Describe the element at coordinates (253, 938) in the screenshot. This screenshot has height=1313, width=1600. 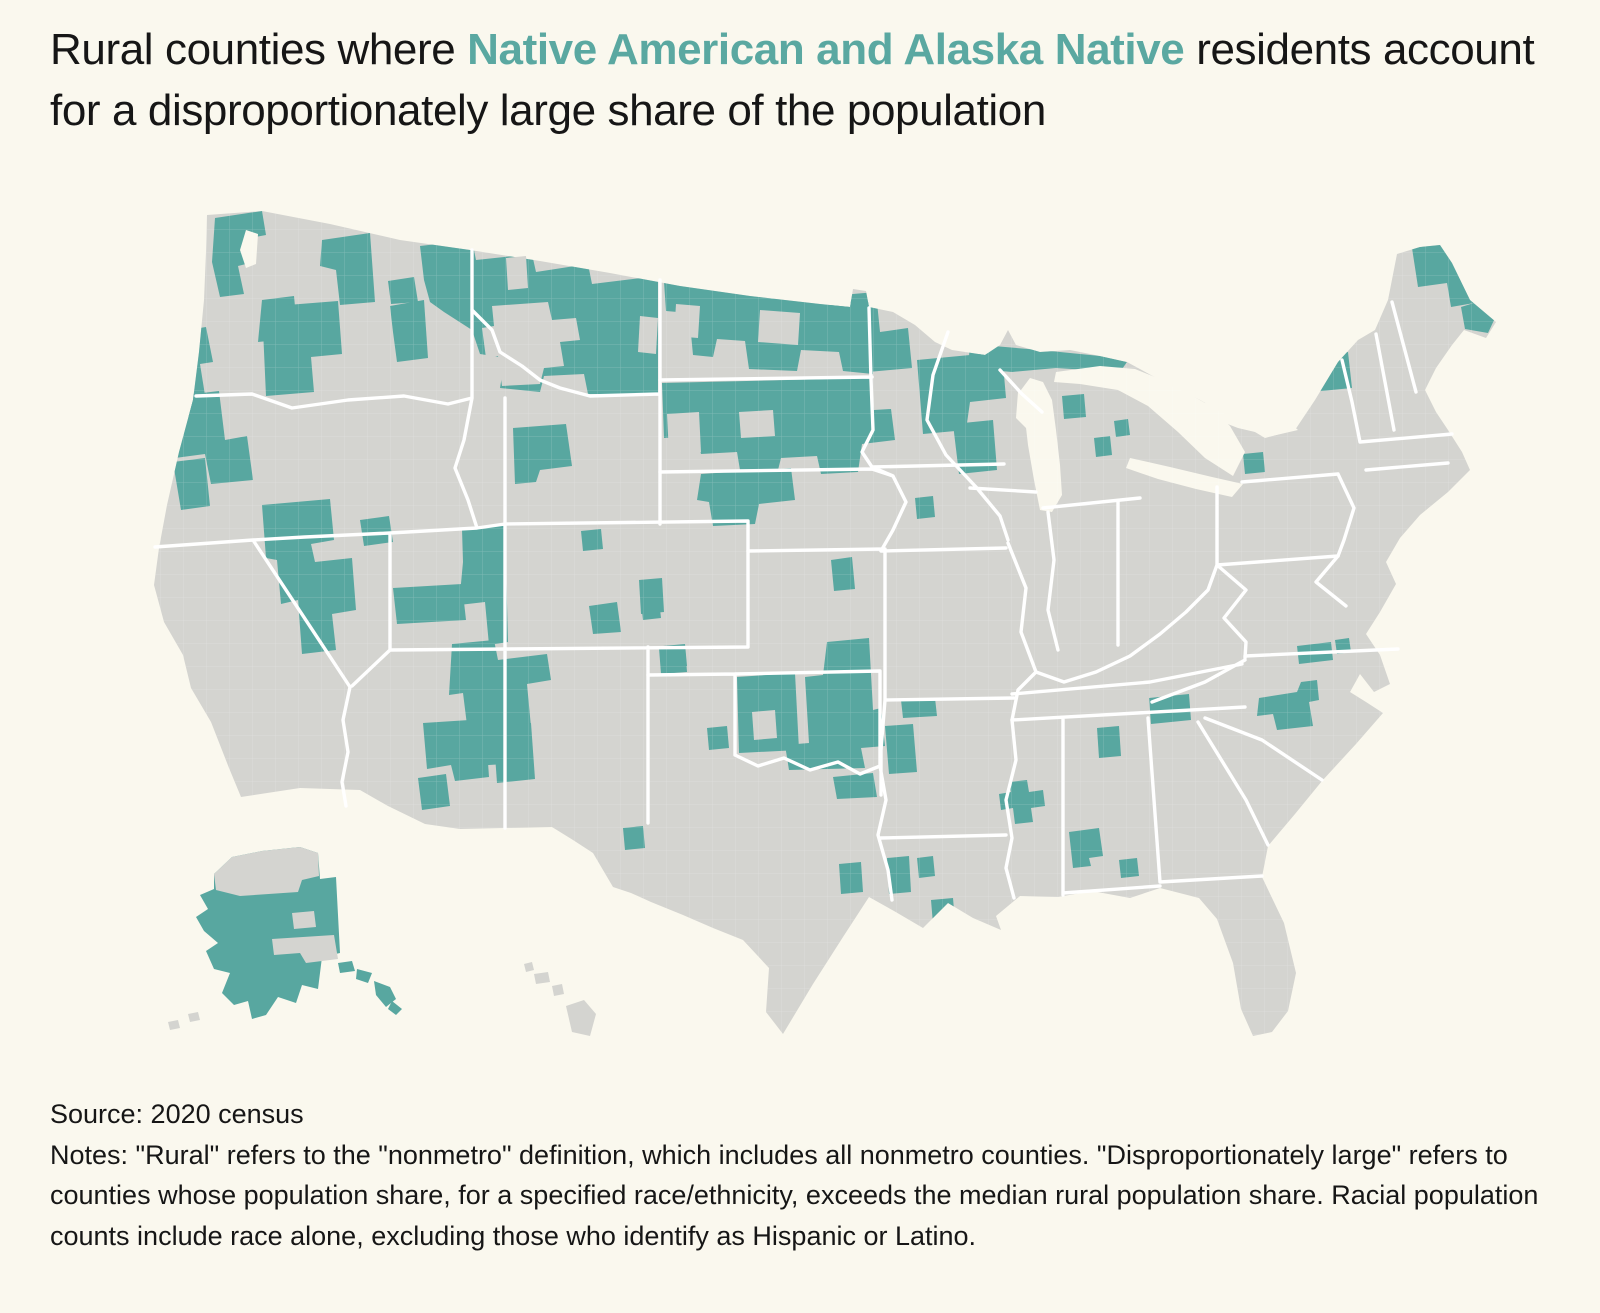
I see `alaska-gray-counties` at that location.